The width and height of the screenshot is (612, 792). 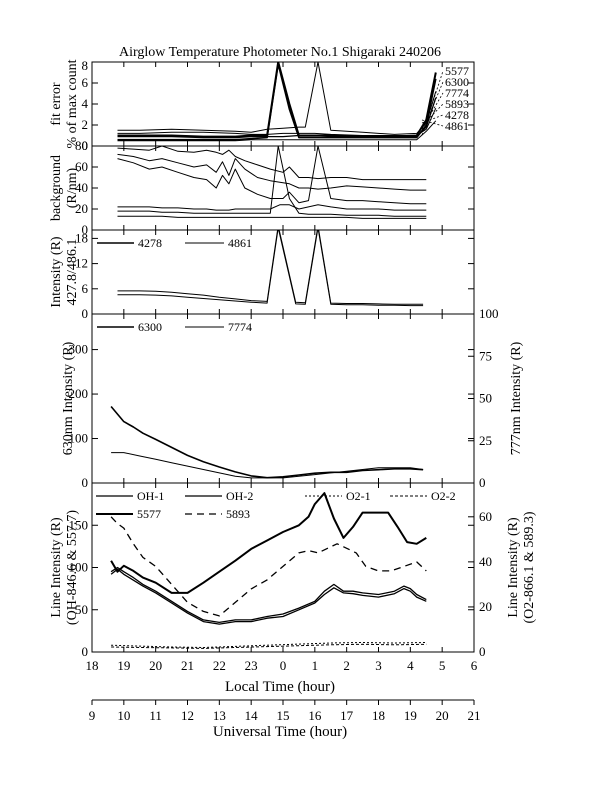 What do you see at coordinates (150, 327) in the screenshot?
I see `legend-label: 6300` at bounding box center [150, 327].